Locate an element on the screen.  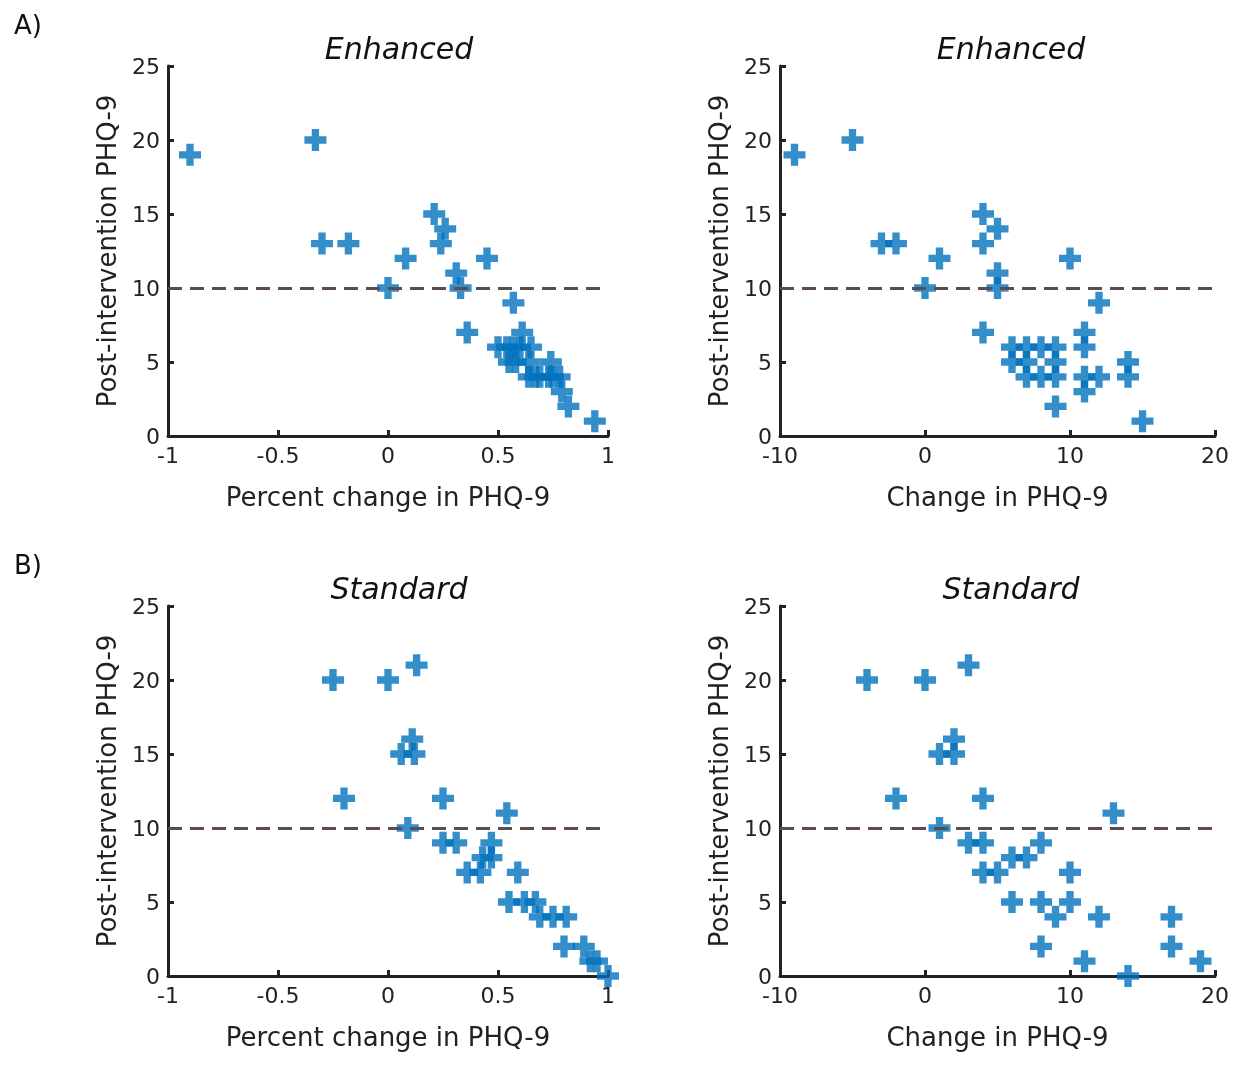
text: B) is located at coordinates (28, 565).